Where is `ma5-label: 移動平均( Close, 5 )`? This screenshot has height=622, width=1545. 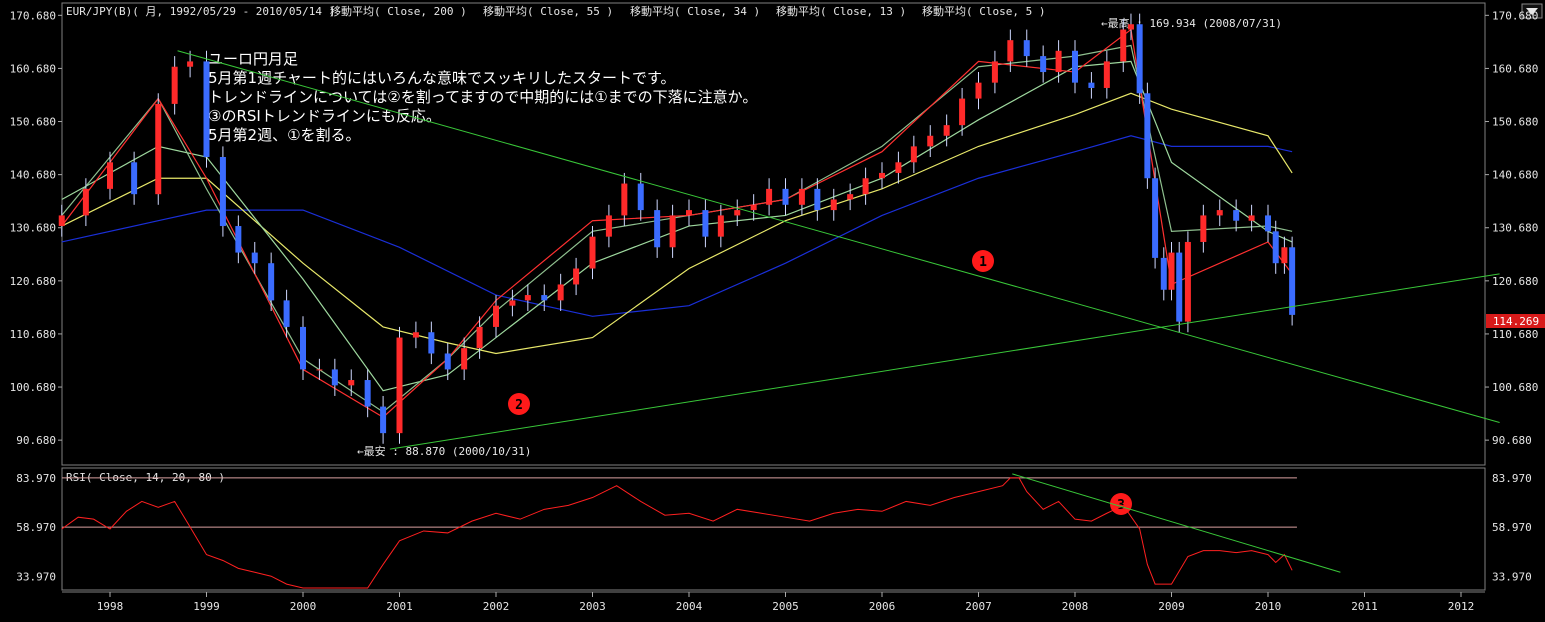
ma5-label: 移動平均( Close, 5 ) is located at coordinates (983, 11).